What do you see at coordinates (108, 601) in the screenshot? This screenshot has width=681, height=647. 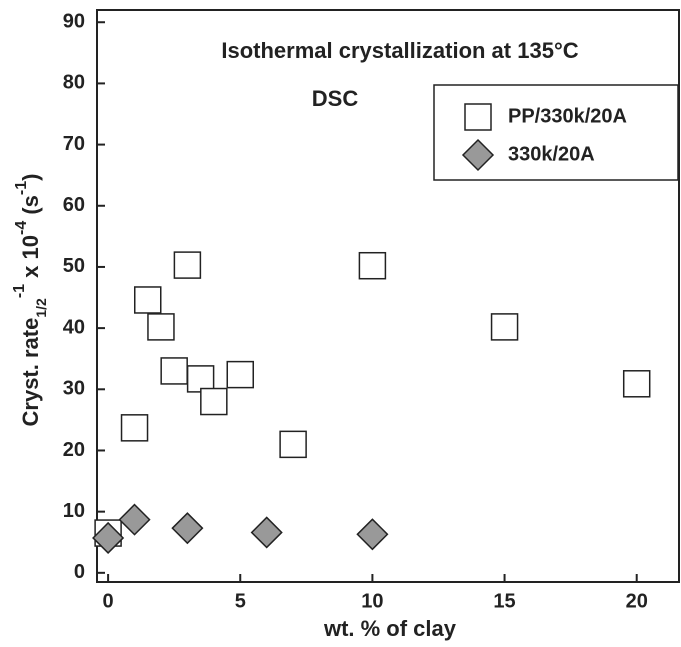 I see `x-tick-label: 0` at bounding box center [108, 601].